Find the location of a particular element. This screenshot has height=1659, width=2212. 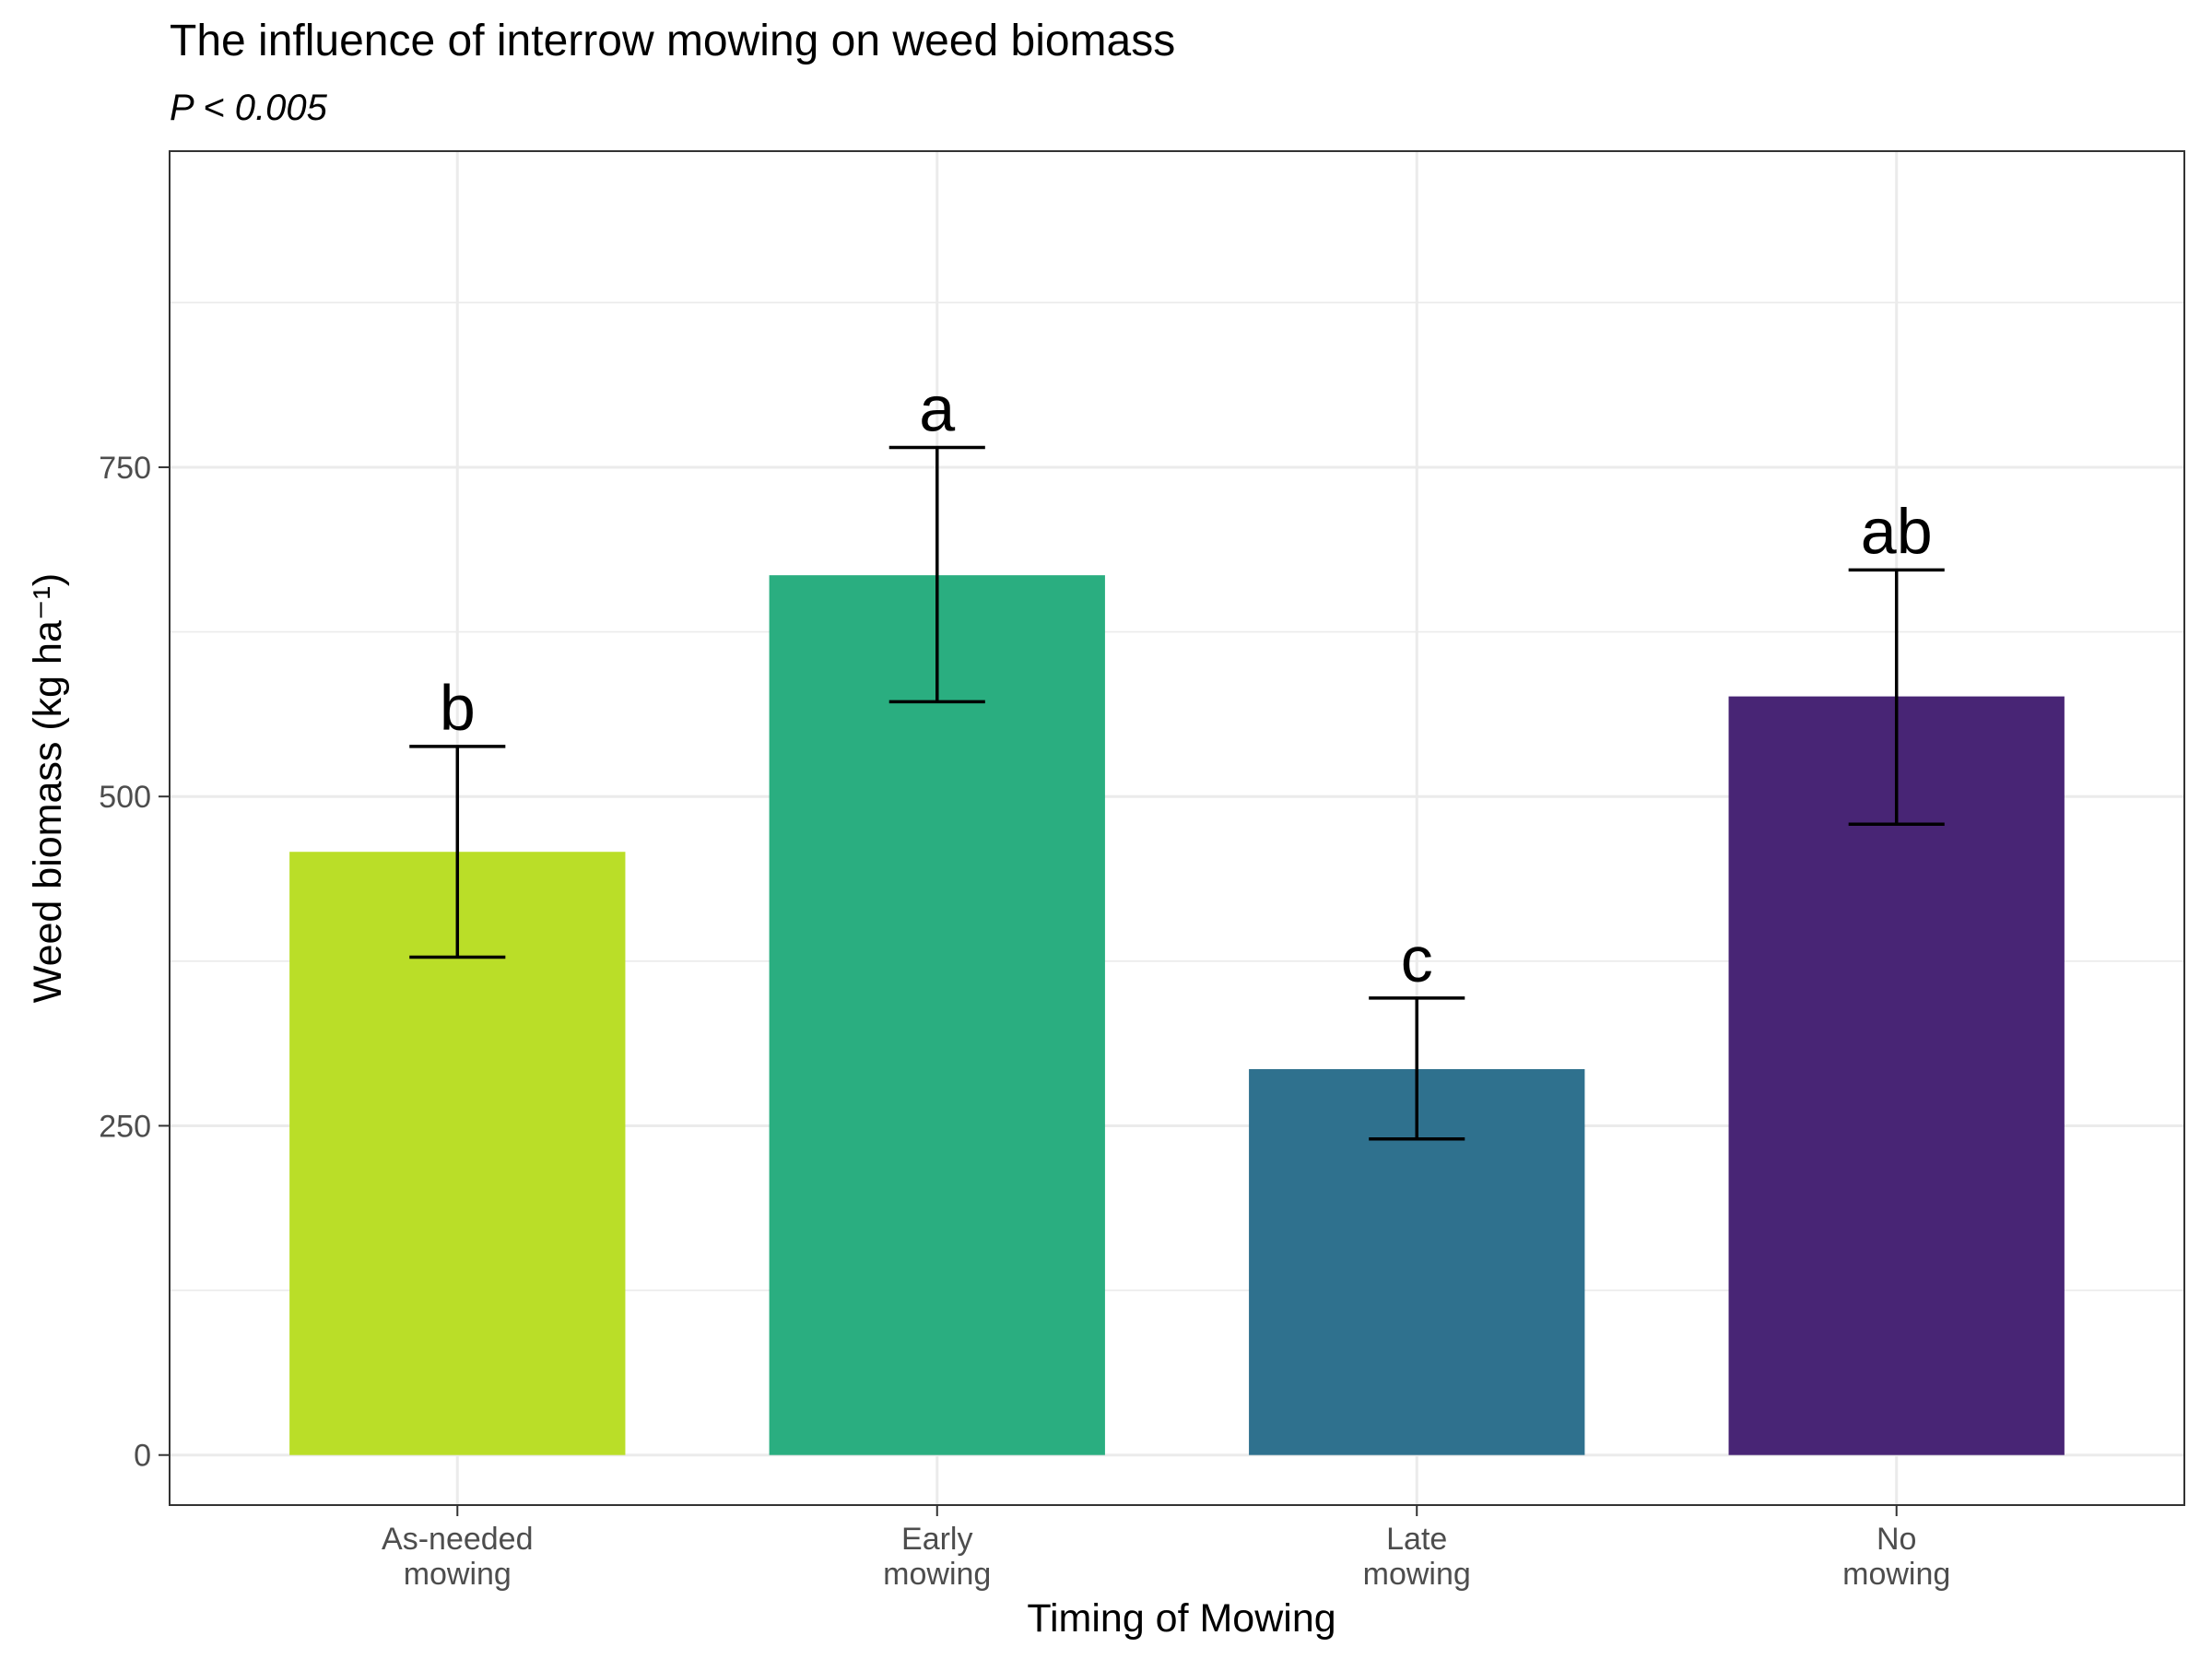

significance-letter: c is located at coordinates (1417, 959).